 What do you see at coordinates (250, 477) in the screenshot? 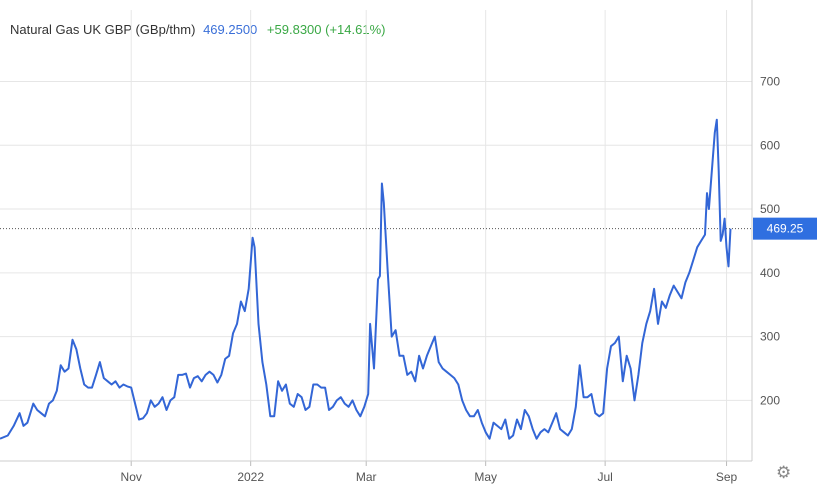
I see `x-tick-label: 2022` at bounding box center [250, 477].